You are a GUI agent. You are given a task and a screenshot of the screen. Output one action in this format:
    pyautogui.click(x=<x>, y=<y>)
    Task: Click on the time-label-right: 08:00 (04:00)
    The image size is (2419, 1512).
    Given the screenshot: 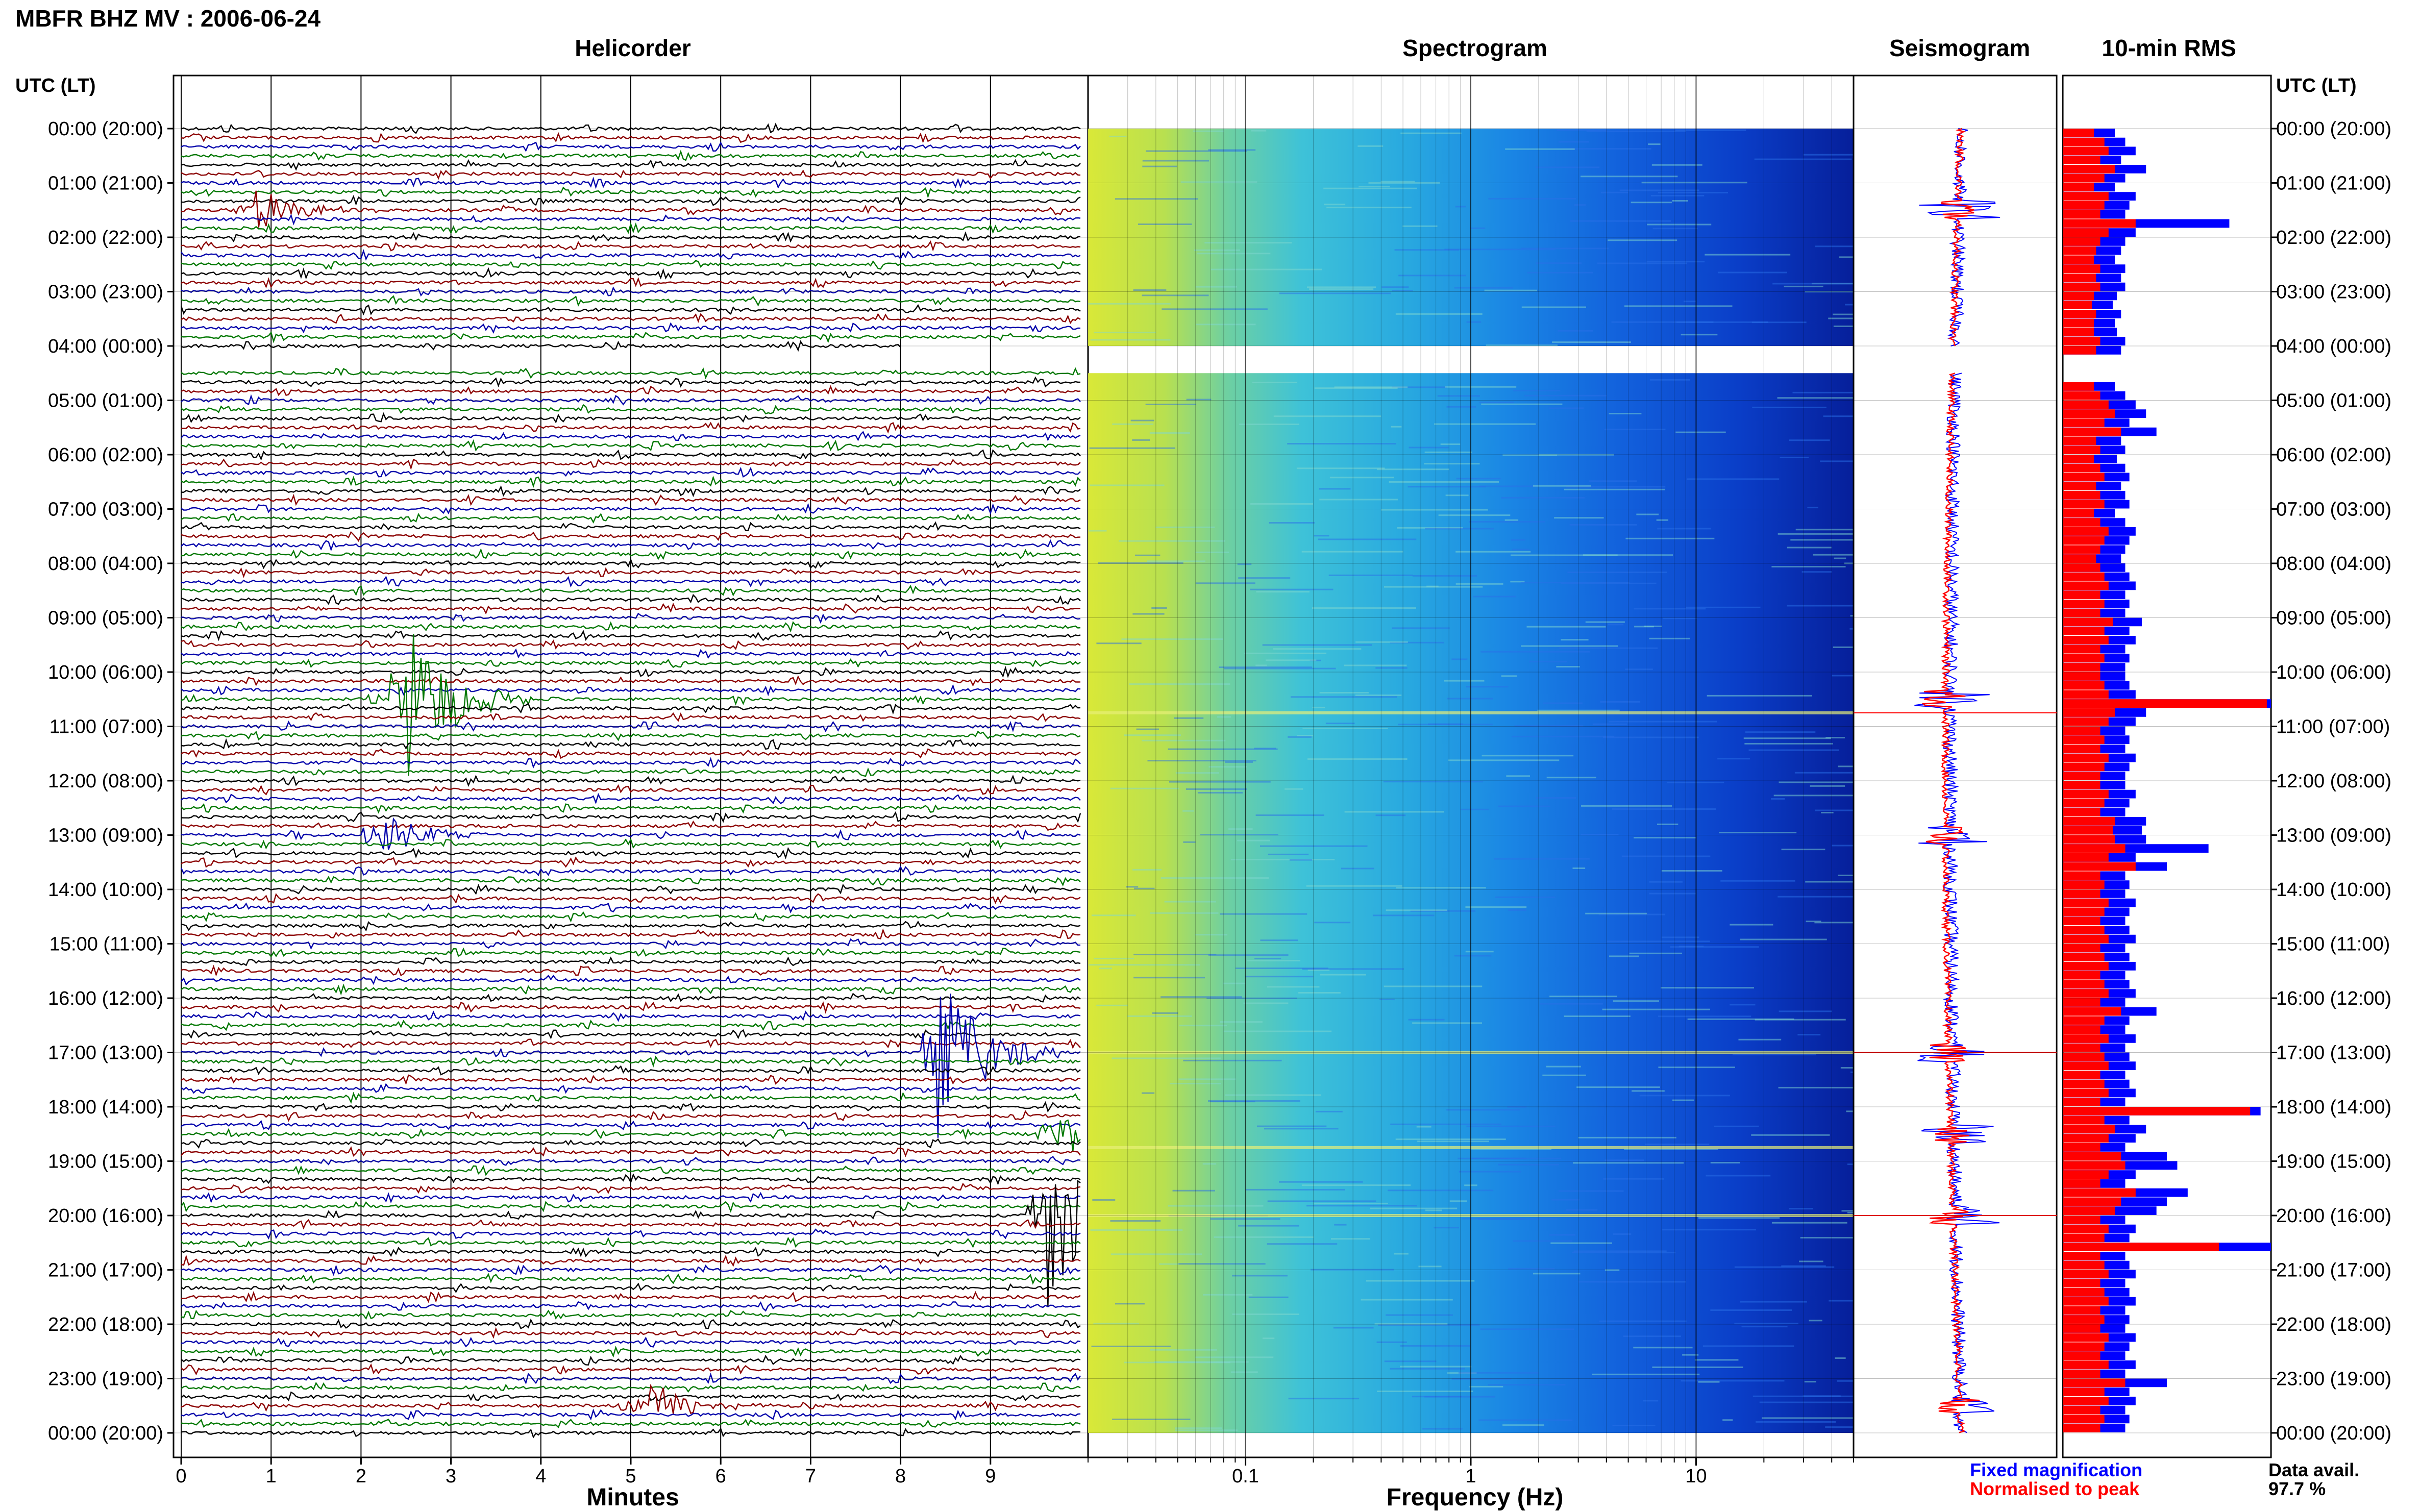 What is the action you would take?
    pyautogui.click(x=2333, y=564)
    